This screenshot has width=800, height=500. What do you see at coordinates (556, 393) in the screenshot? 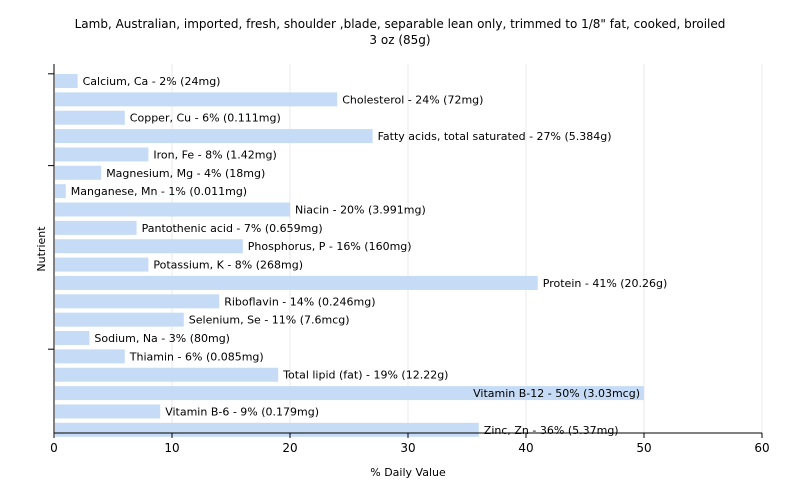
I see `bar-label-17: Vitamin B-12 - 50% (3.03mcg)` at bounding box center [556, 393].